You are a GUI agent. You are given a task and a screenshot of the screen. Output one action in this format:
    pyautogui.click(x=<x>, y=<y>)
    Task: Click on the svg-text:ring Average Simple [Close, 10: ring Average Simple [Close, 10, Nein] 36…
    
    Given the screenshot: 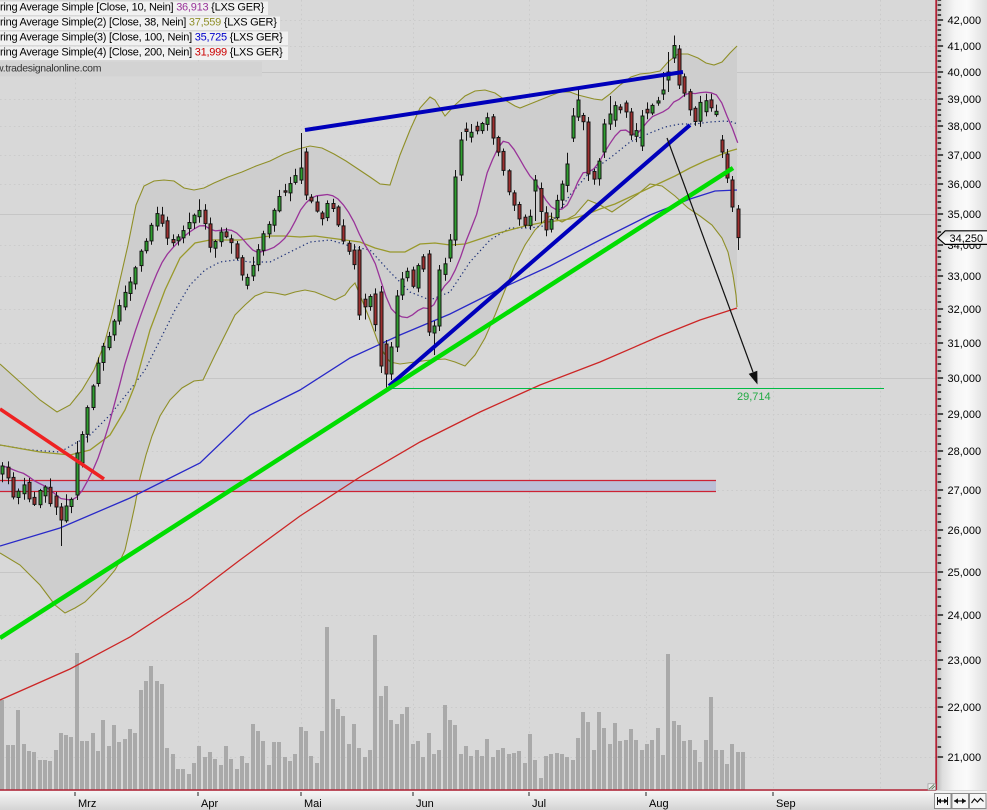 What is the action you would take?
    pyautogui.click(x=132, y=8)
    